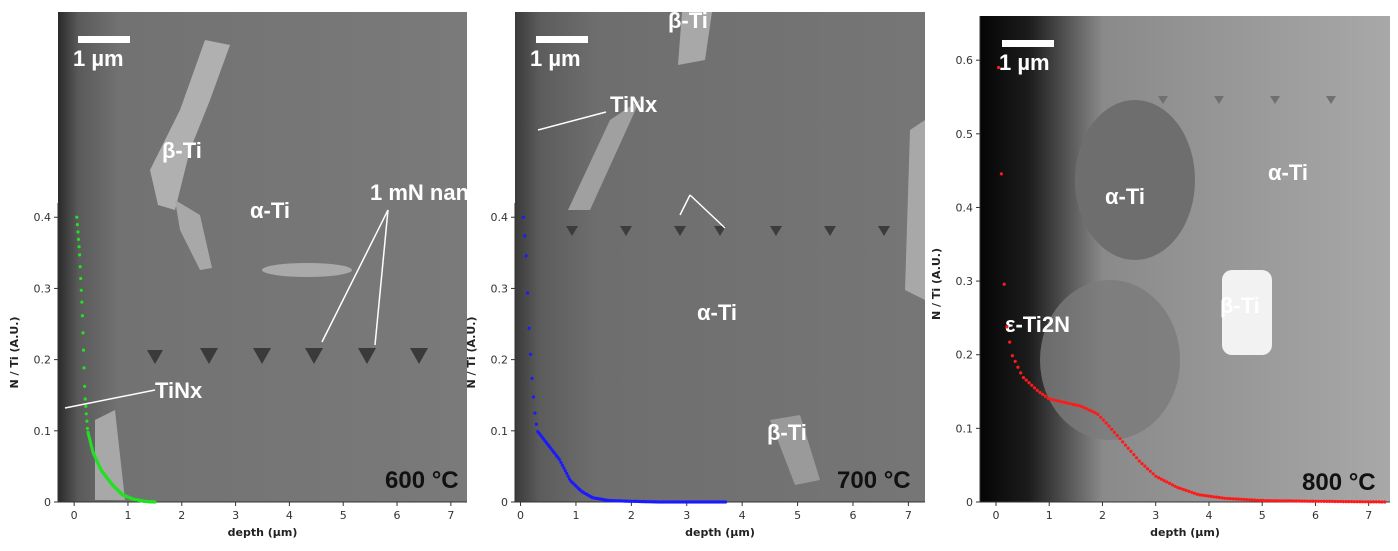 Image resolution: width=1398 pixels, height=551 pixels. Describe the element at coordinates (965, 60) in the screenshot. I see `y-tick-label: 0.6` at that location.